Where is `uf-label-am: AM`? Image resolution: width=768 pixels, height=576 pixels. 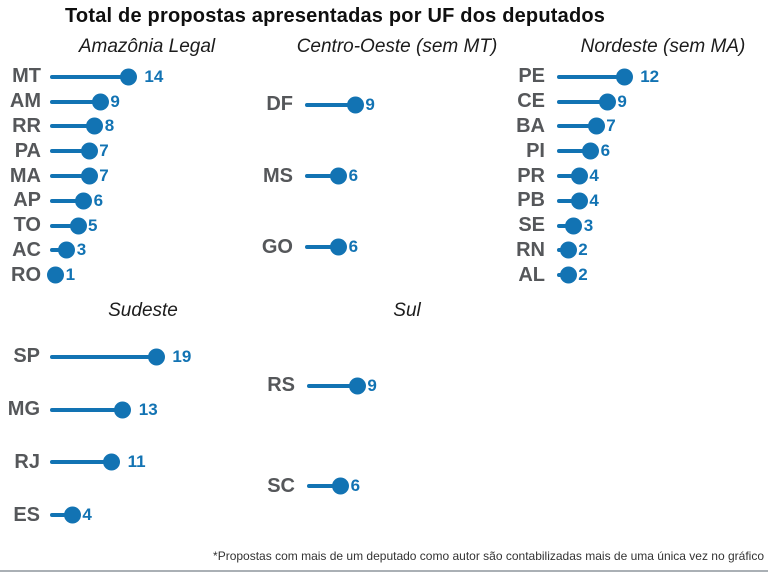 uf-label-am: AM is located at coordinates (25, 101).